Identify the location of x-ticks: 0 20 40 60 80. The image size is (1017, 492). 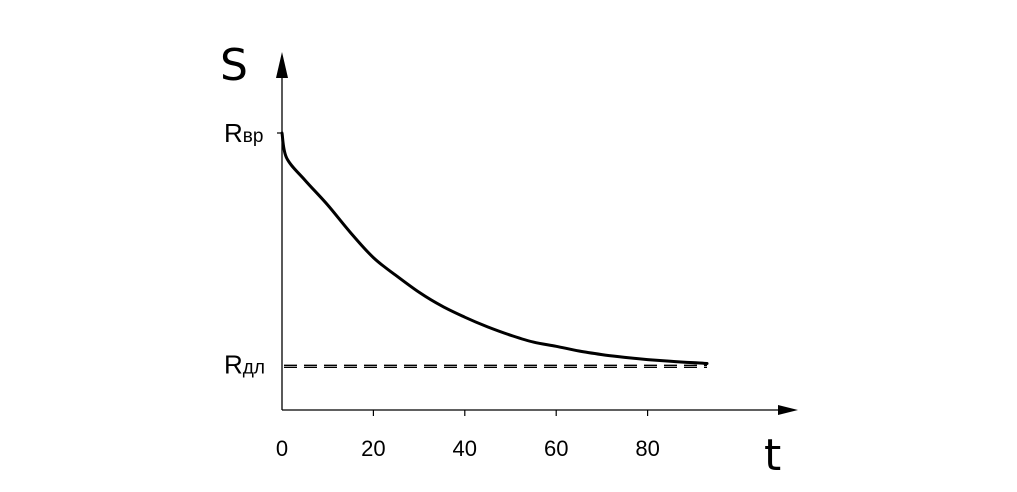
(468, 435).